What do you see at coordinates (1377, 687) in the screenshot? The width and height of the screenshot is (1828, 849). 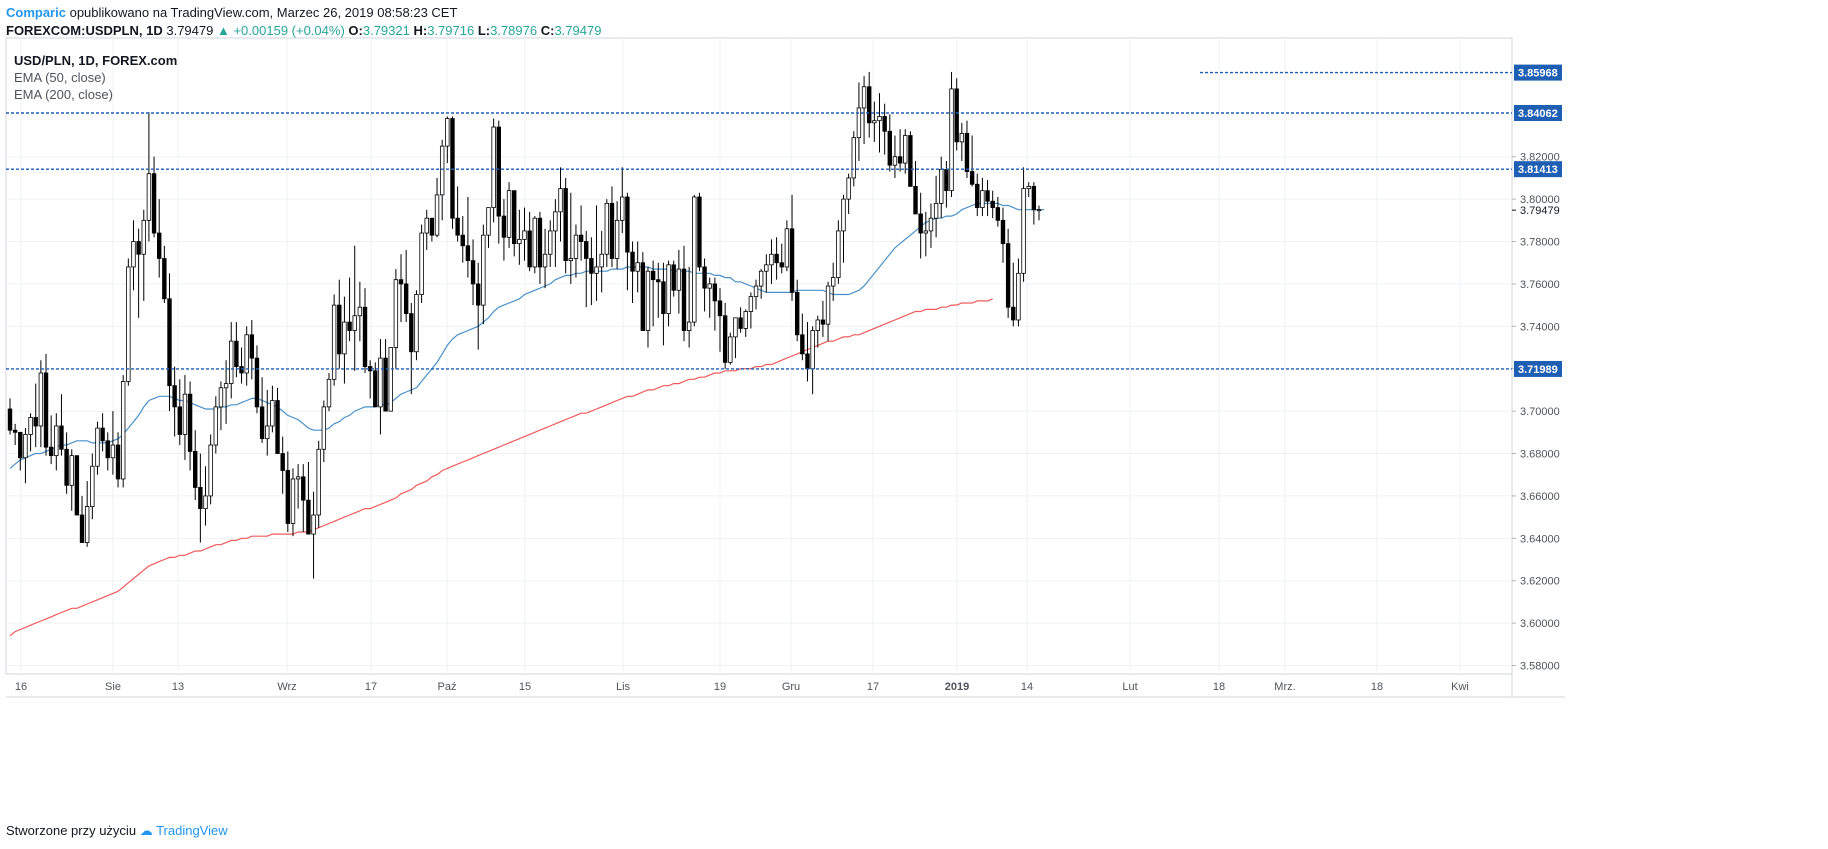 I see `x-tick-label: 18` at bounding box center [1377, 687].